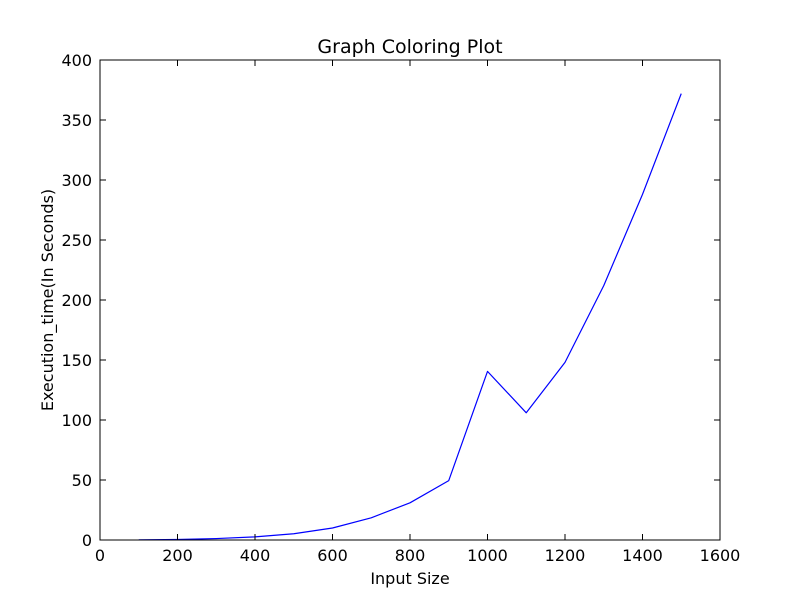  What do you see at coordinates (87, 540) in the screenshot?
I see `y-tick-label: 0` at bounding box center [87, 540].